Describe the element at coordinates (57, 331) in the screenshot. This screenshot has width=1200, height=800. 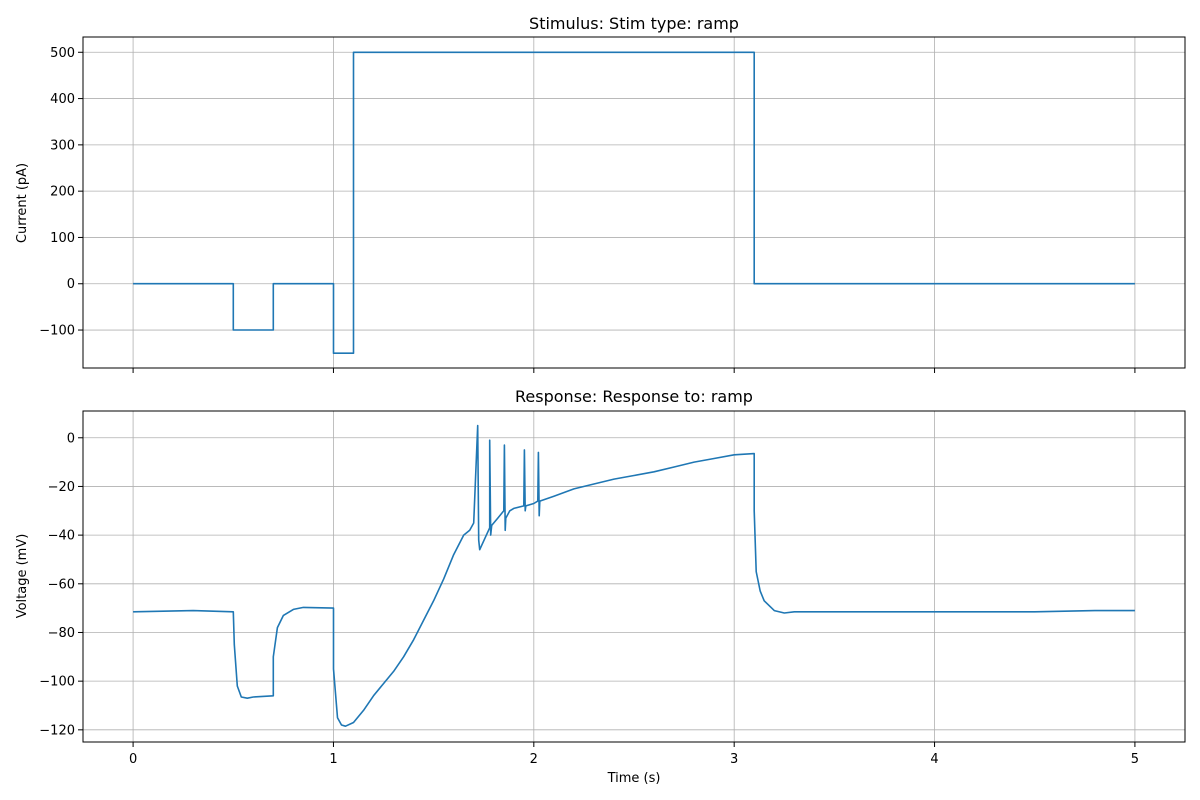
I see `stimulus-ytick-label: −100` at that location.